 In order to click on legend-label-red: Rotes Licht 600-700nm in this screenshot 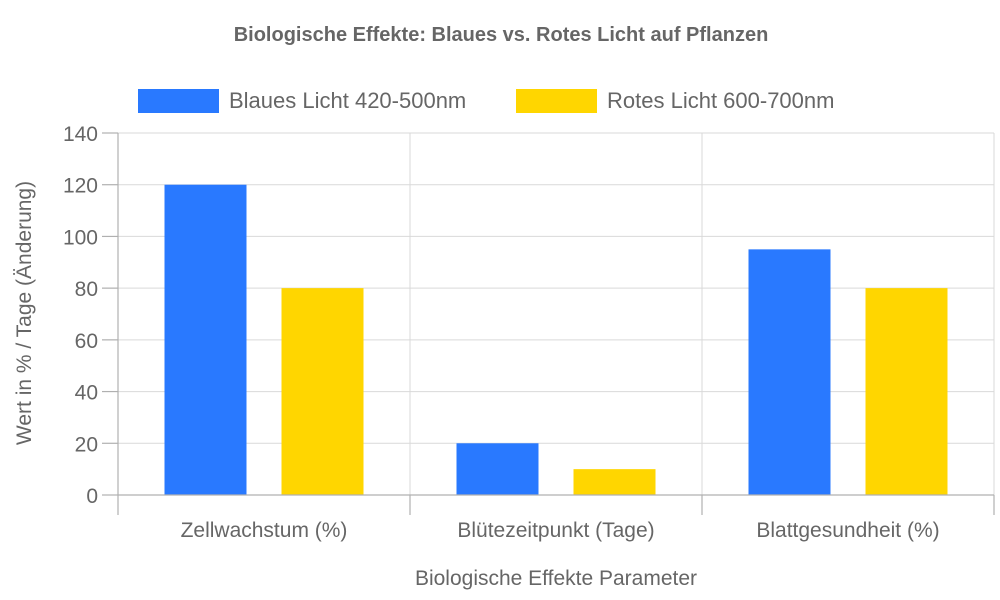, I will do `click(720, 100)`.